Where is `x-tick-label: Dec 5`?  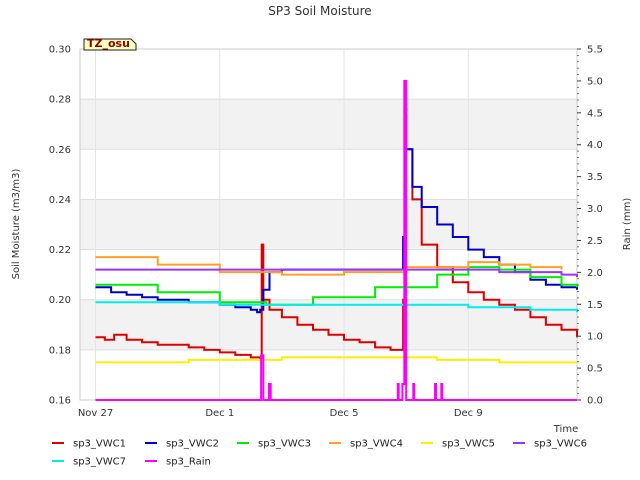
x-tick-label: Dec 5 is located at coordinates (344, 413).